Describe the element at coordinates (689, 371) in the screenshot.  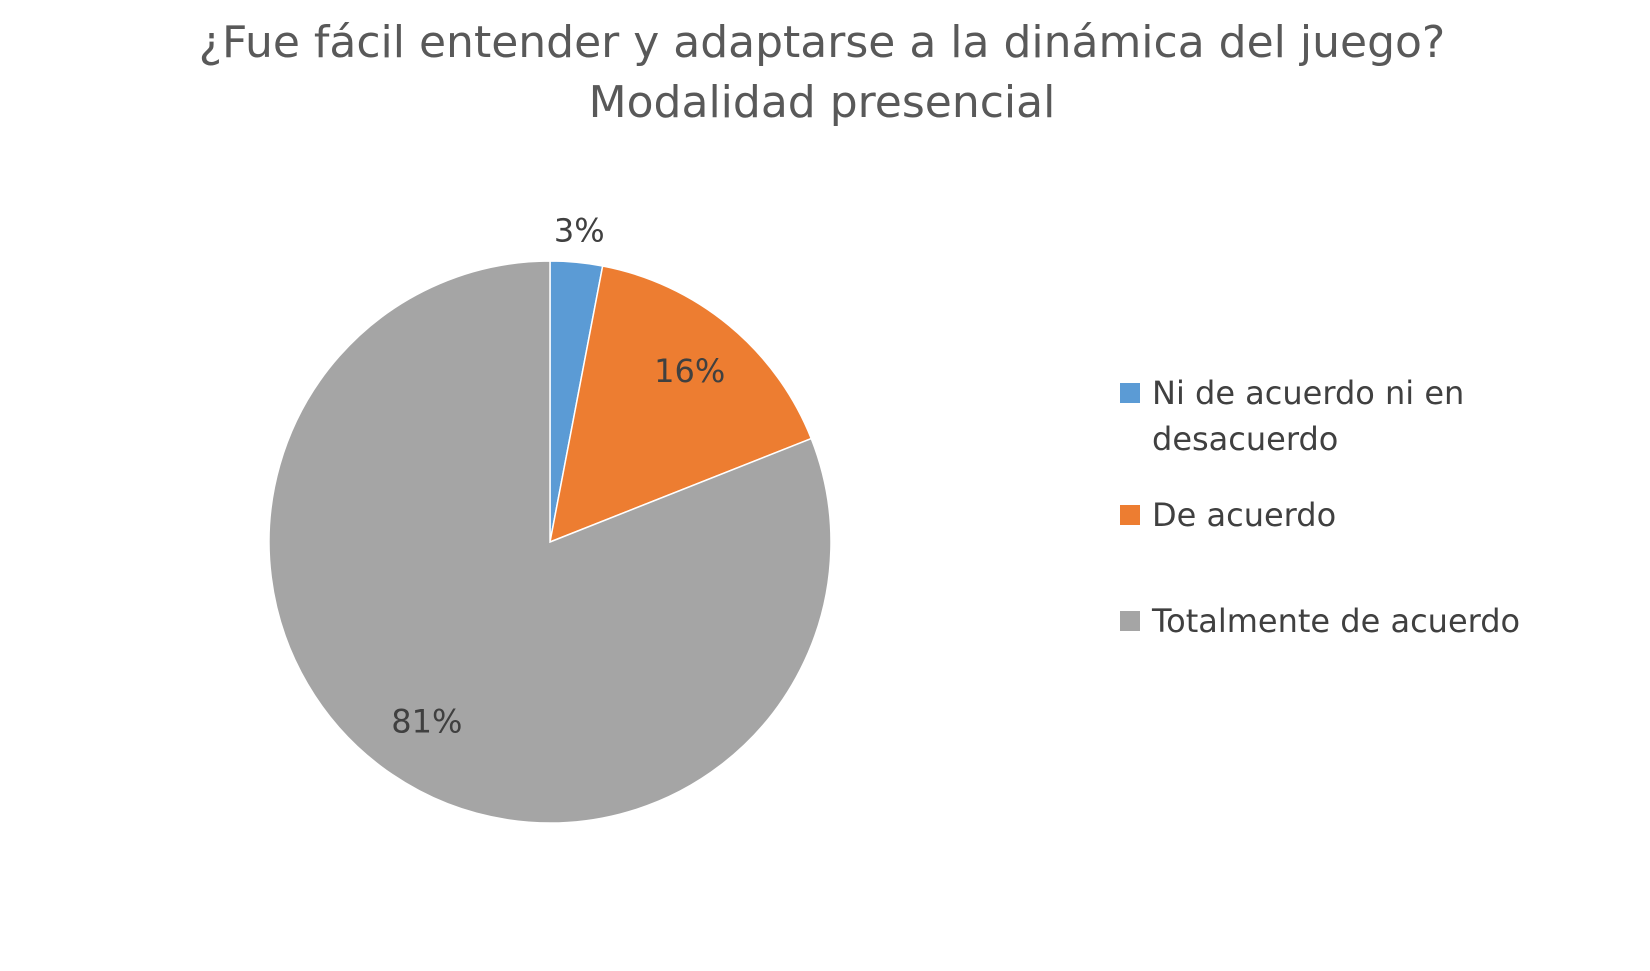
I see `data-label: 16%` at that location.